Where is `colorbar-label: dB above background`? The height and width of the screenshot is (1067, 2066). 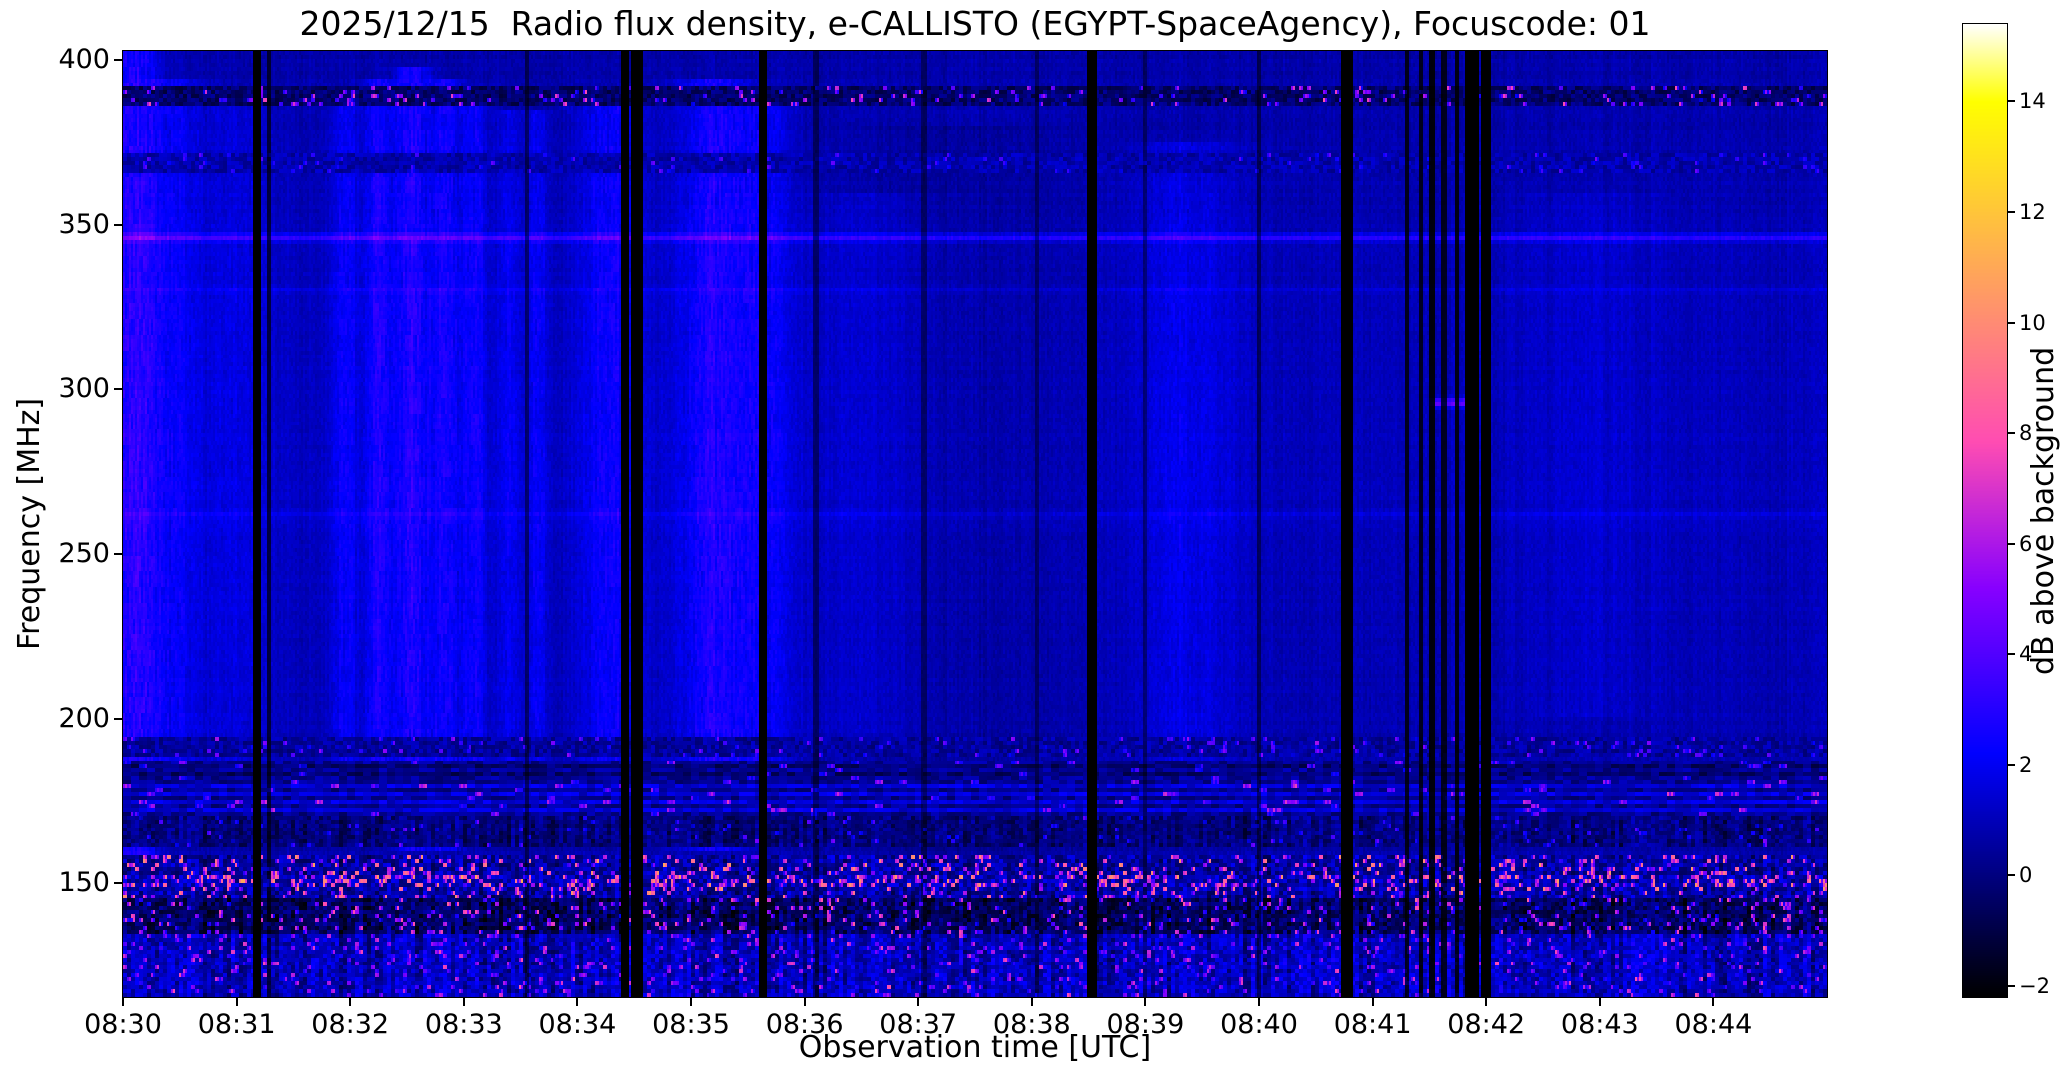
colorbar-label: dB above background is located at coordinates (2043, 510).